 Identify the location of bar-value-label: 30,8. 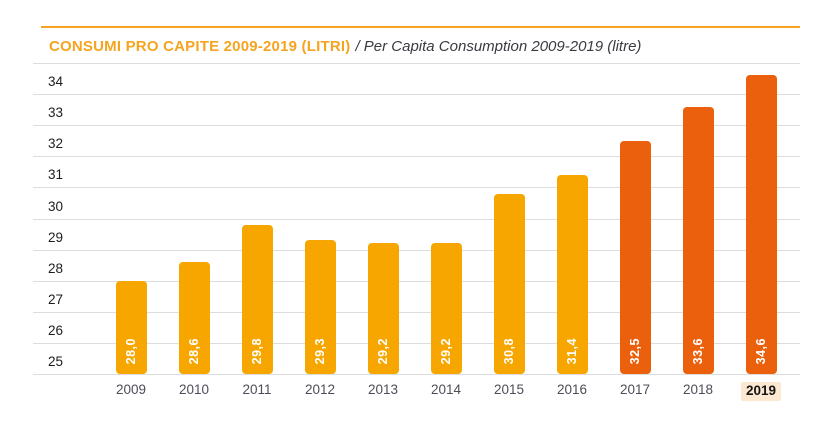
(508, 350).